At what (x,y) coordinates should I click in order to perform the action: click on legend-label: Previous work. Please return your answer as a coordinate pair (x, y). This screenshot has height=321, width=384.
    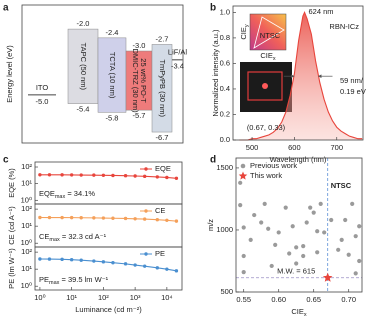
    Looking at the image, I should click on (273, 165).